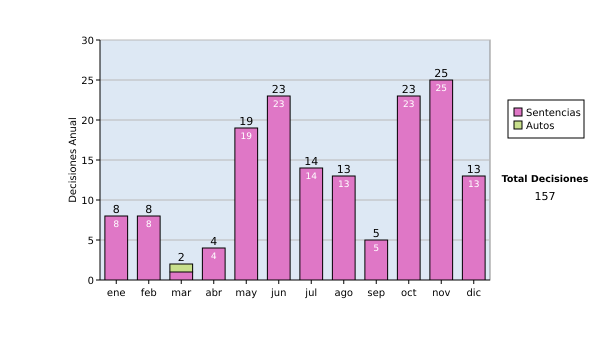 Image resolution: width=600 pixels, height=340 pixels. Describe the element at coordinates (311, 161) in the screenshot. I see `total-label: 14` at that location.